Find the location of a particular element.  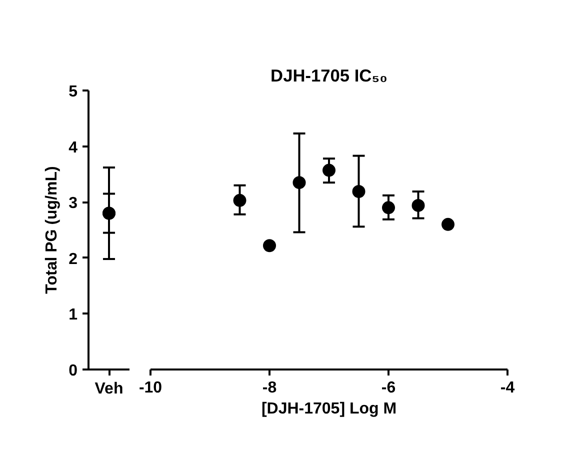

y-tick-label: 0 is located at coordinates (73, 371).